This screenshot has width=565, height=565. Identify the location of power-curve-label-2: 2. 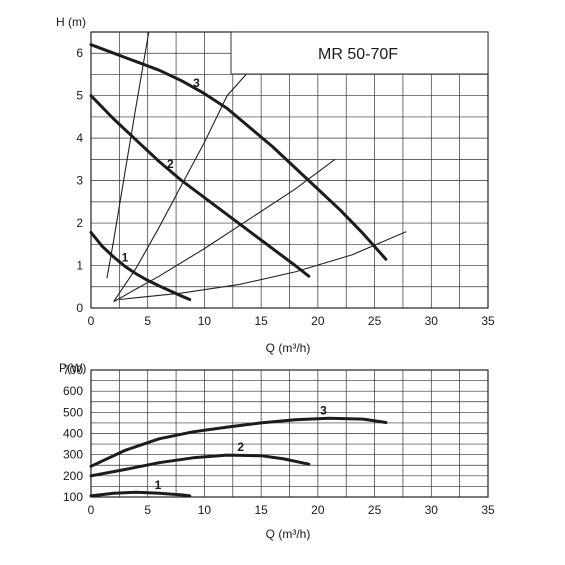
(240, 447).